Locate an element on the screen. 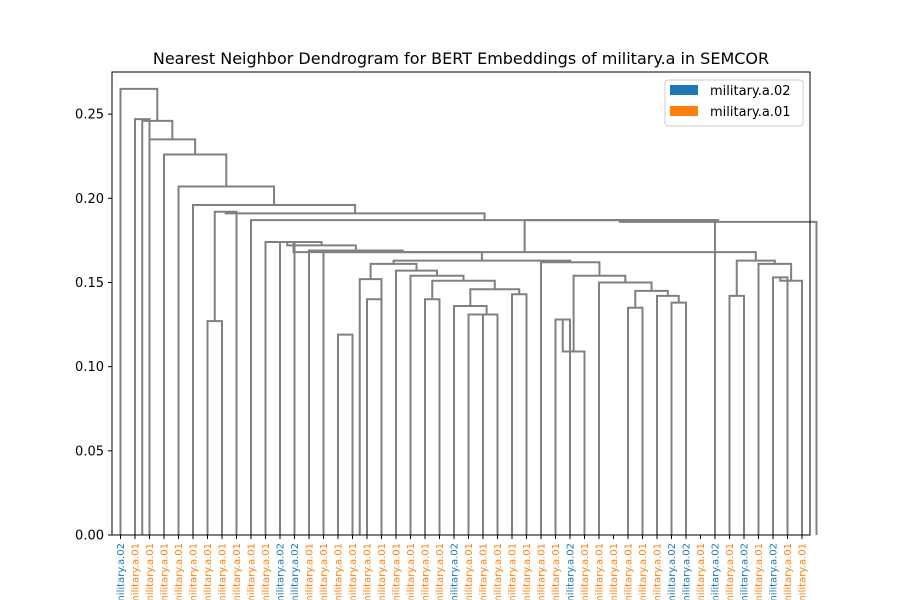 This screenshot has height=600, width=900. legend-label-military-a-01: military.a.01 is located at coordinates (750, 112).